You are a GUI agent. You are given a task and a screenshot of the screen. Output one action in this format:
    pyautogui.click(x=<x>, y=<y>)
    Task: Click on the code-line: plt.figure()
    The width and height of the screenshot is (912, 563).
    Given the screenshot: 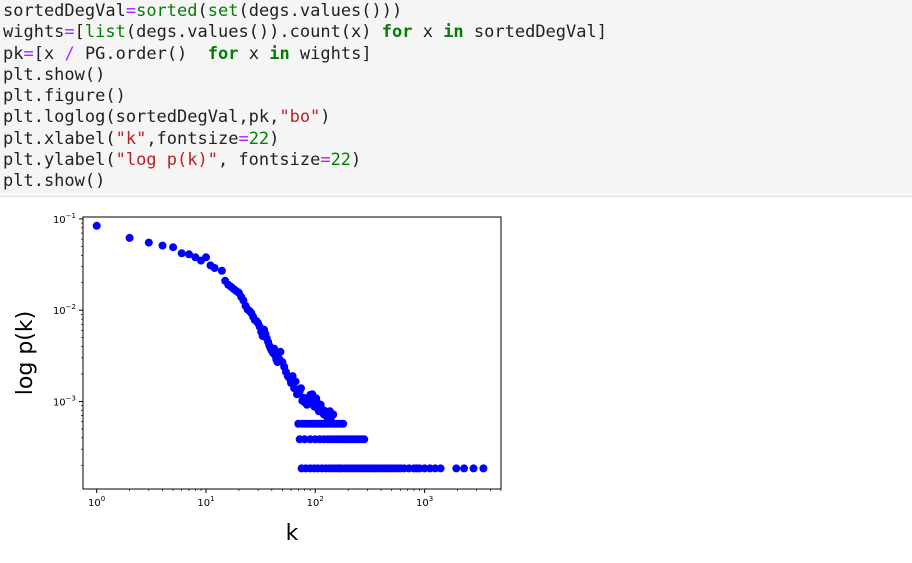 What is the action you would take?
    pyautogui.click(x=457, y=96)
    